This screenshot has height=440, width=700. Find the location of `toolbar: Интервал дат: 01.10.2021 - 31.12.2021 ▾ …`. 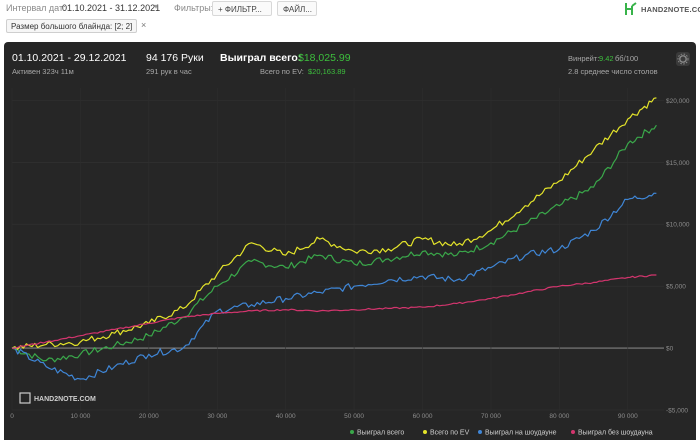

toolbar: Интервал дат: 01.10.2021 - 31.12.2021 ▾ … is located at coordinates (350, 9).